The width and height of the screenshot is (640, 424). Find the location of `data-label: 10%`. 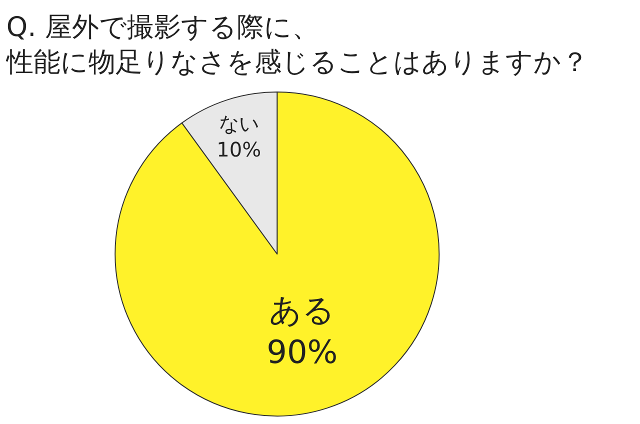

data-label: 10% is located at coordinates (239, 149).